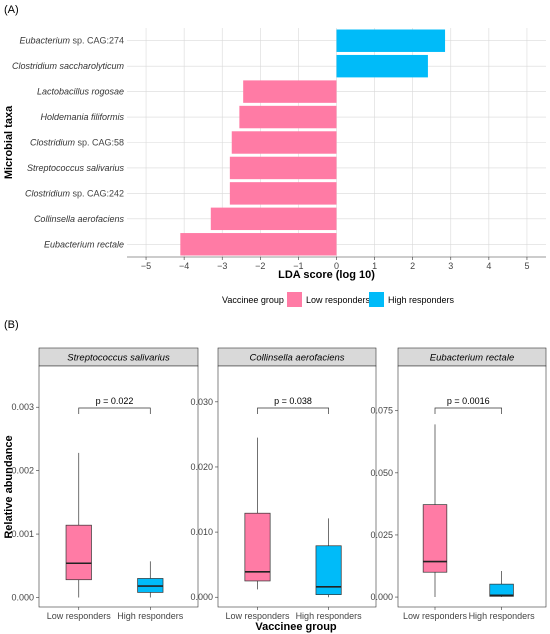 This screenshot has height=634, width=550. I want to click on taxon-name: Collinsella aerofaciens, so click(79, 219).